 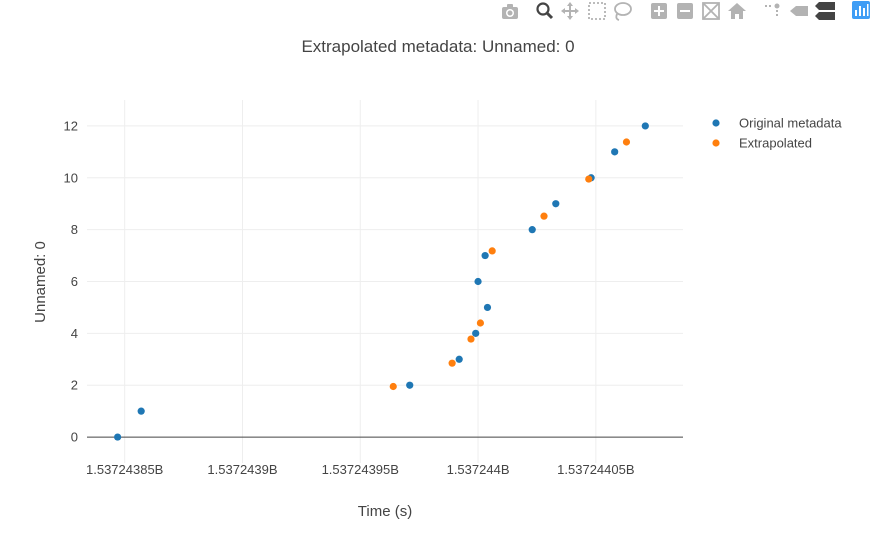 What do you see at coordinates (861, 10) in the screenshot?
I see `plotly-logo-icon` at bounding box center [861, 10].